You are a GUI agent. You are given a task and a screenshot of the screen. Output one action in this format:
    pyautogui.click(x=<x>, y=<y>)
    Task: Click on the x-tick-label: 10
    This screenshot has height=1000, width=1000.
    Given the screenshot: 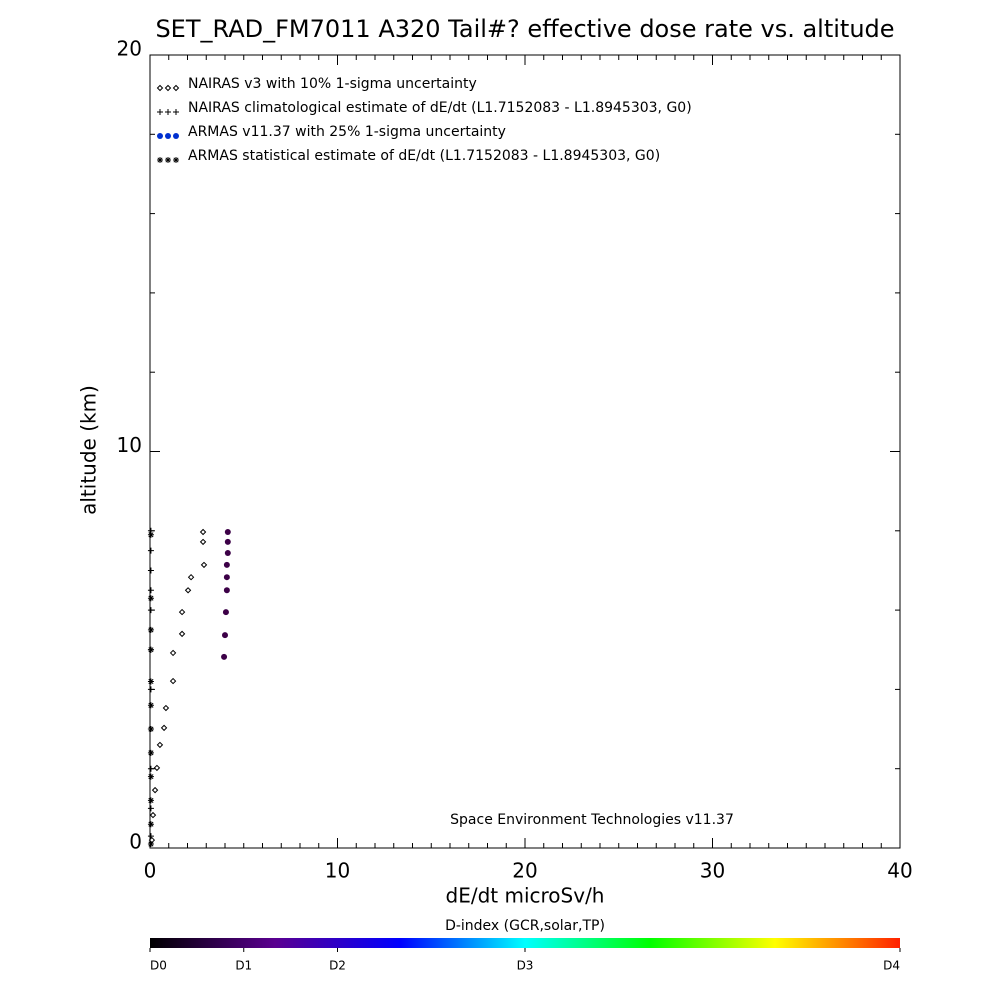 What is the action you would take?
    pyautogui.click(x=337, y=871)
    